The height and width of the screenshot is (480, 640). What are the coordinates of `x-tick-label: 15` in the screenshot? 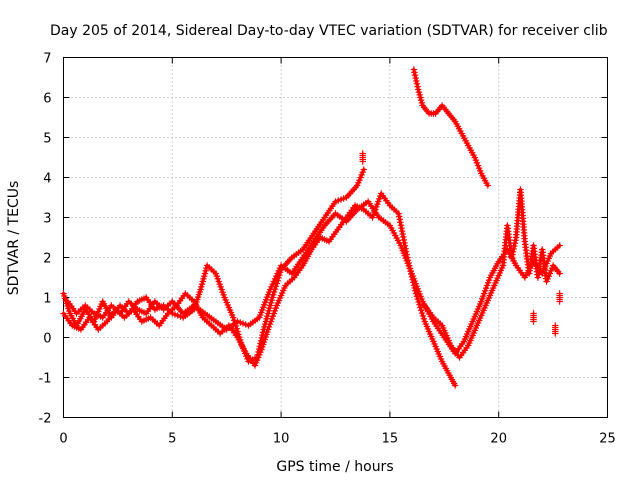 It's located at (390, 439).